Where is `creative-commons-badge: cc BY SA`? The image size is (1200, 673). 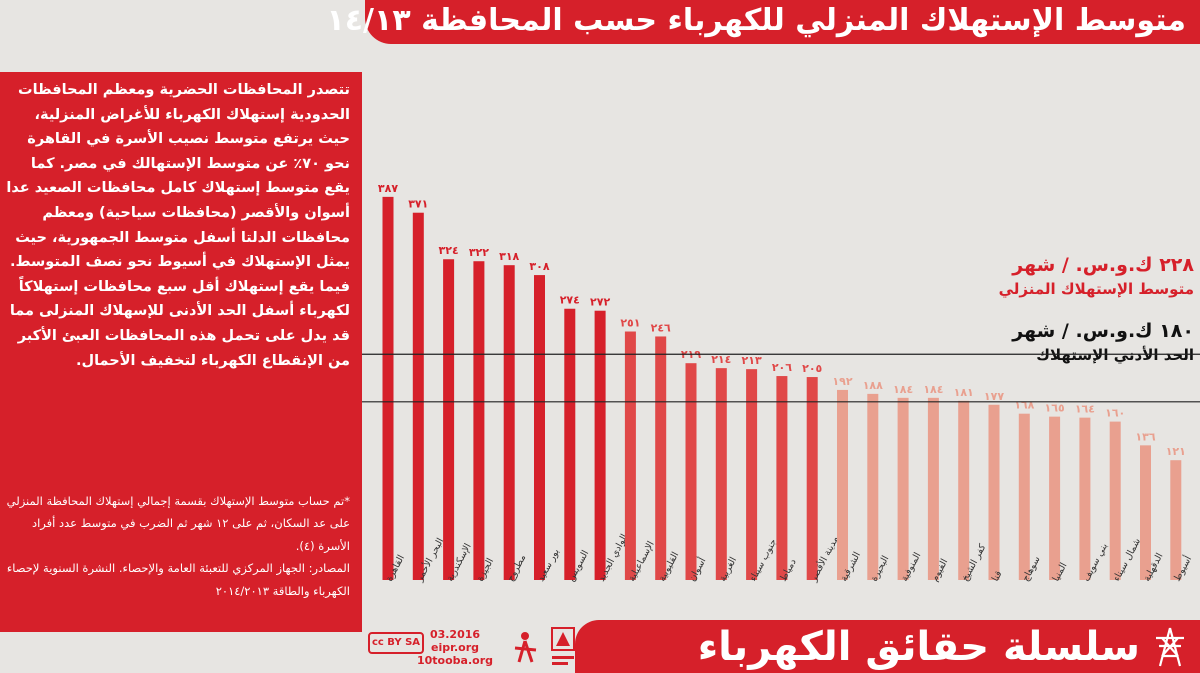 creative-commons-badge: cc BY SA is located at coordinates (396, 643).